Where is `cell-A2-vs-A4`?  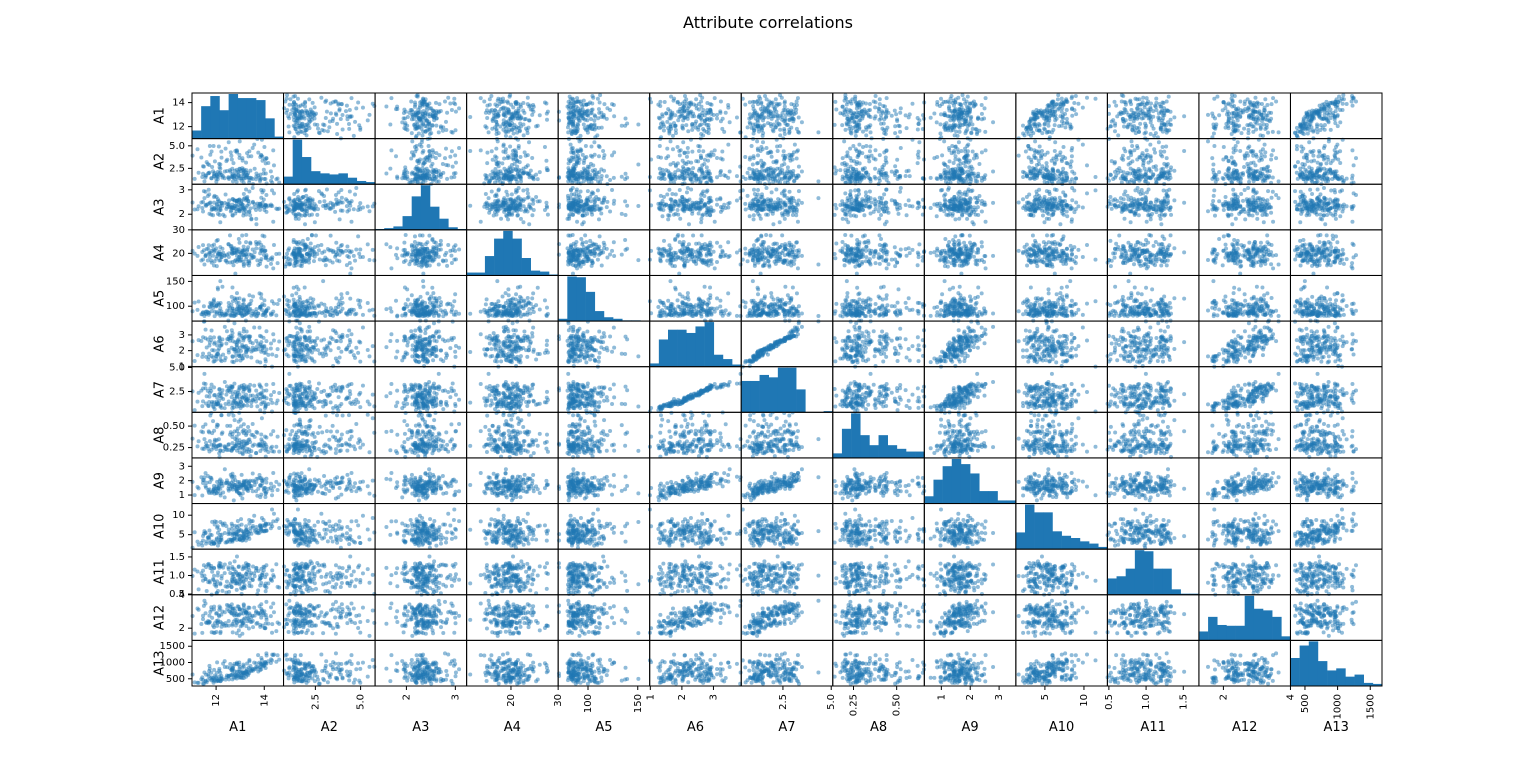 cell-A2-vs-A4 is located at coordinates (512, 161).